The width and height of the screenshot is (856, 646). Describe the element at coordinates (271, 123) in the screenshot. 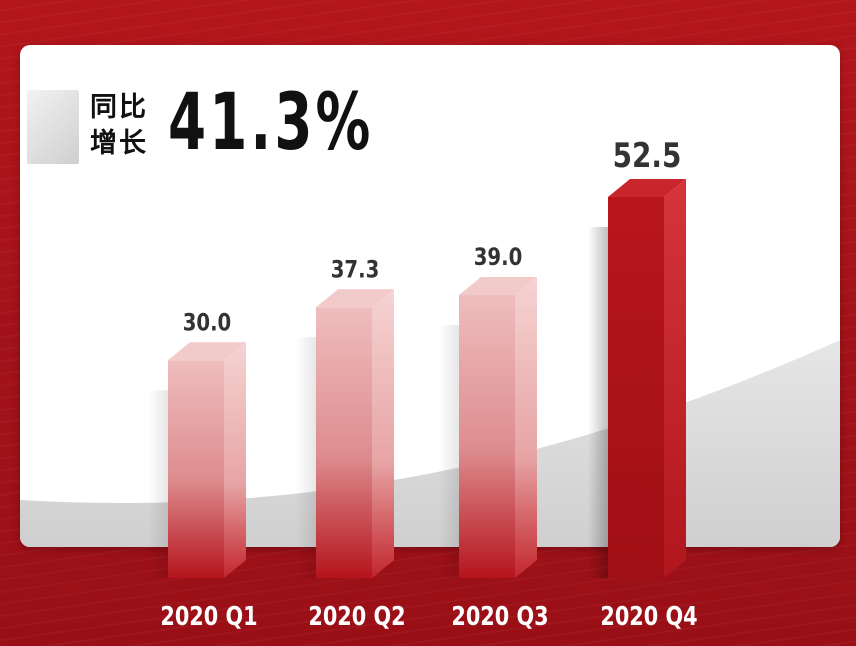

I see `headline-value: 41.3%` at that location.